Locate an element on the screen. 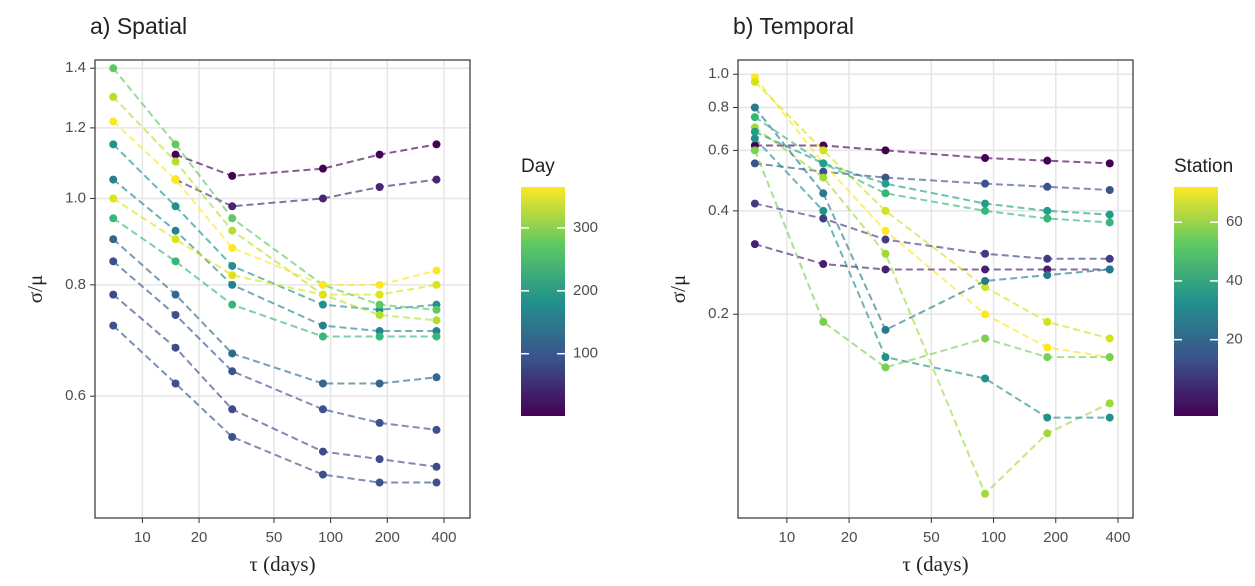  colorbar-tick-label: 20 is located at coordinates (1234, 339).